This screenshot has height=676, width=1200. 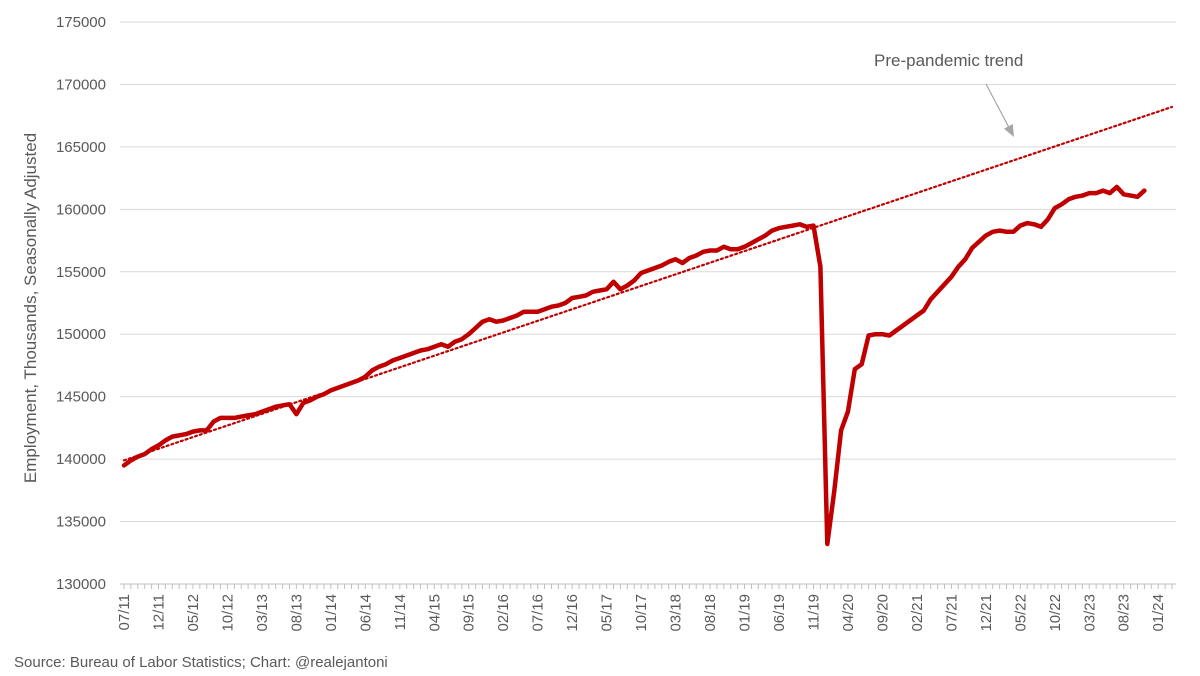 I want to click on x-tick-label: 11/19, so click(x=813, y=612).